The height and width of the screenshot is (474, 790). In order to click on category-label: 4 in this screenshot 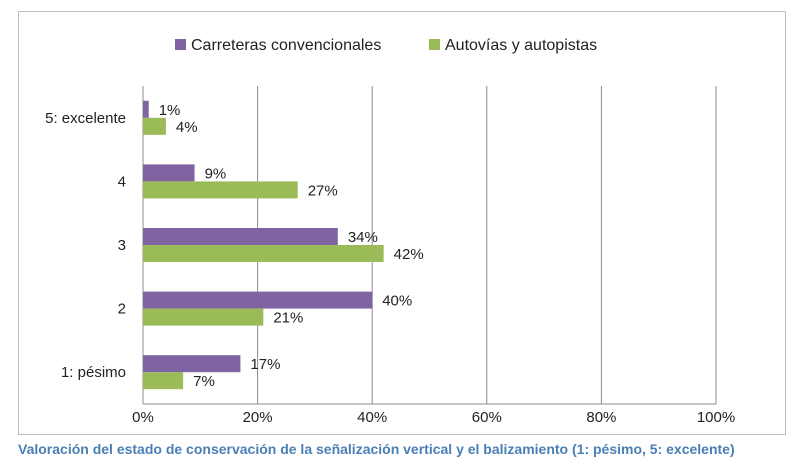, I will do `click(122, 181)`.